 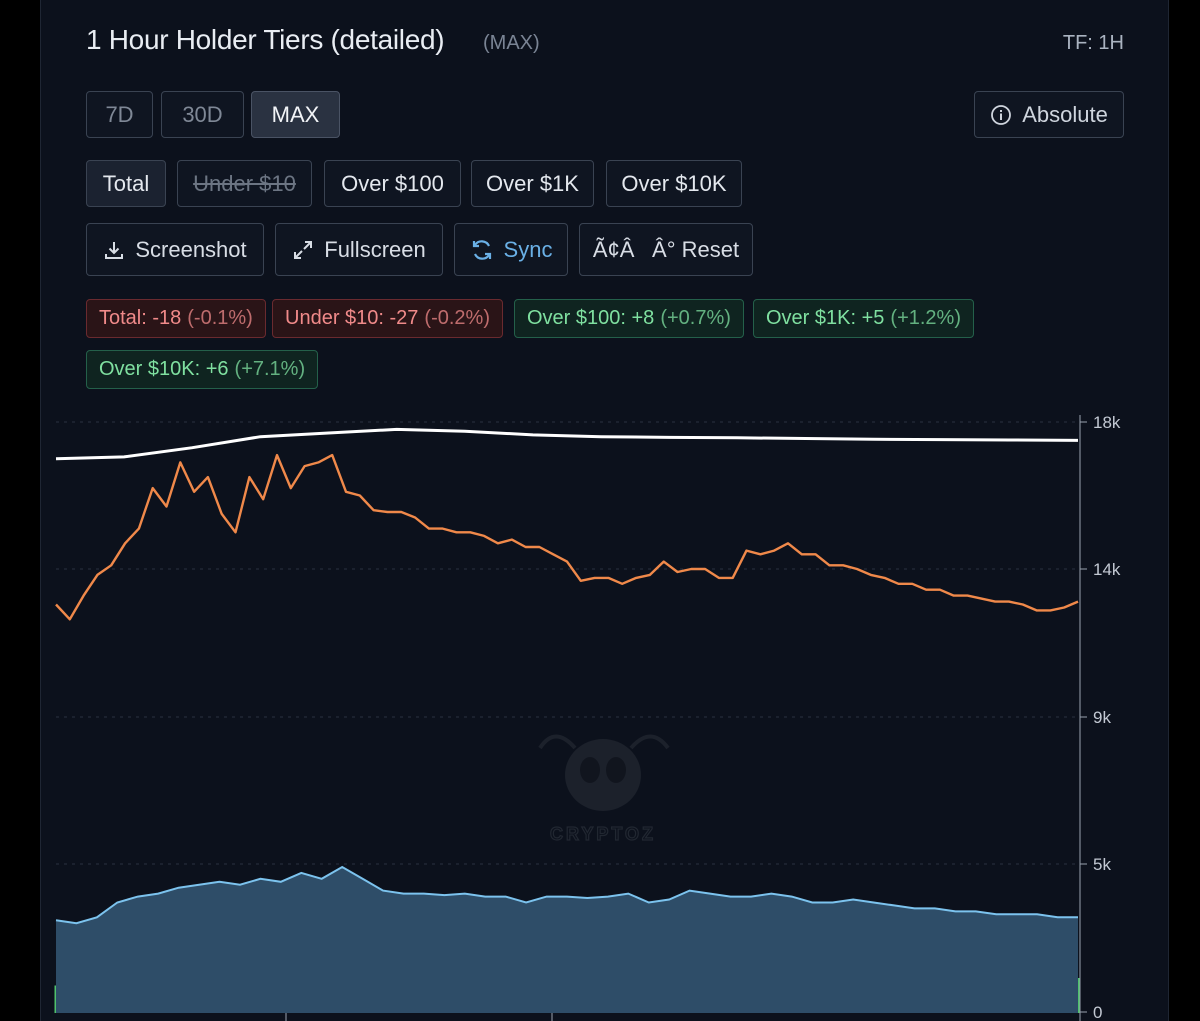 I want to click on filter-total: Total, so click(x=126, y=183).